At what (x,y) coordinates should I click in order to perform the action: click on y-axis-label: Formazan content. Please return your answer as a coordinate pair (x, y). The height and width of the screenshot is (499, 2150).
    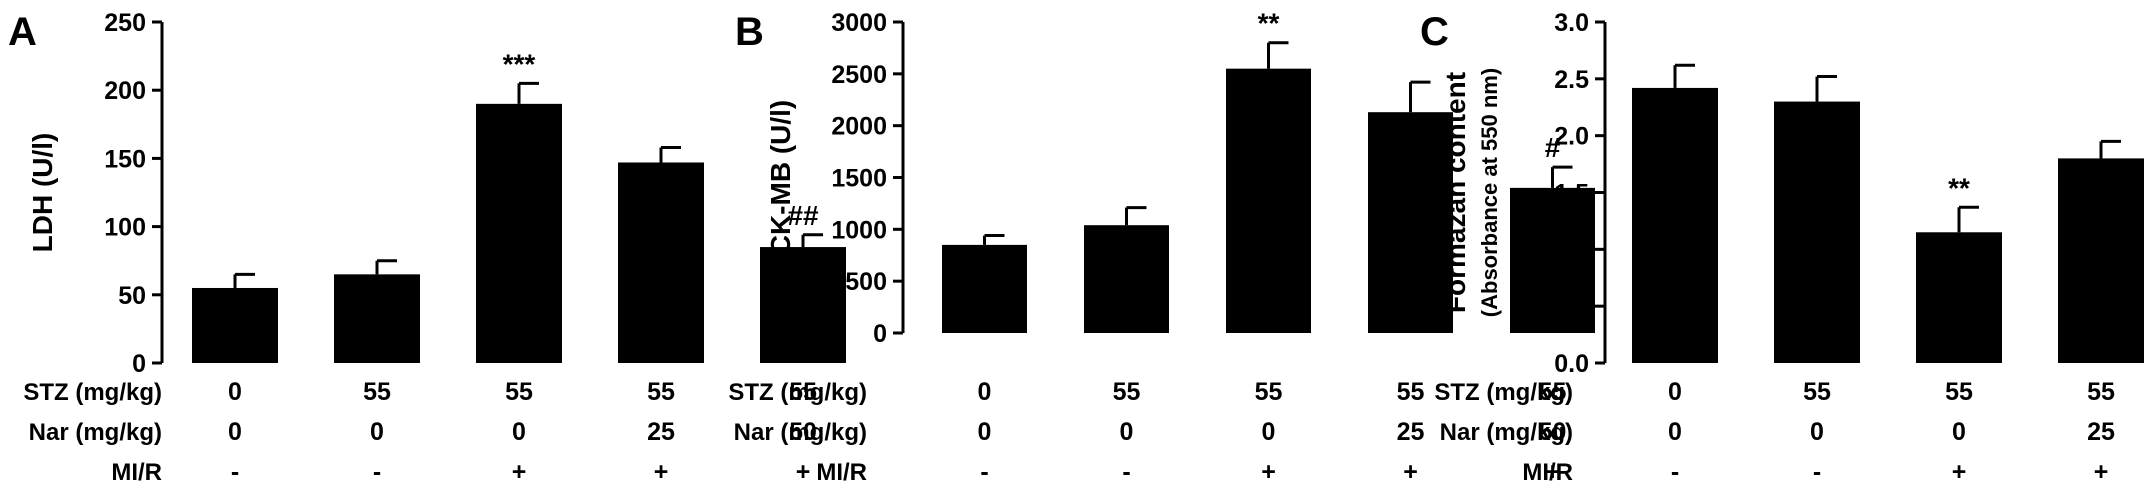
    Looking at the image, I should click on (1455, 192).